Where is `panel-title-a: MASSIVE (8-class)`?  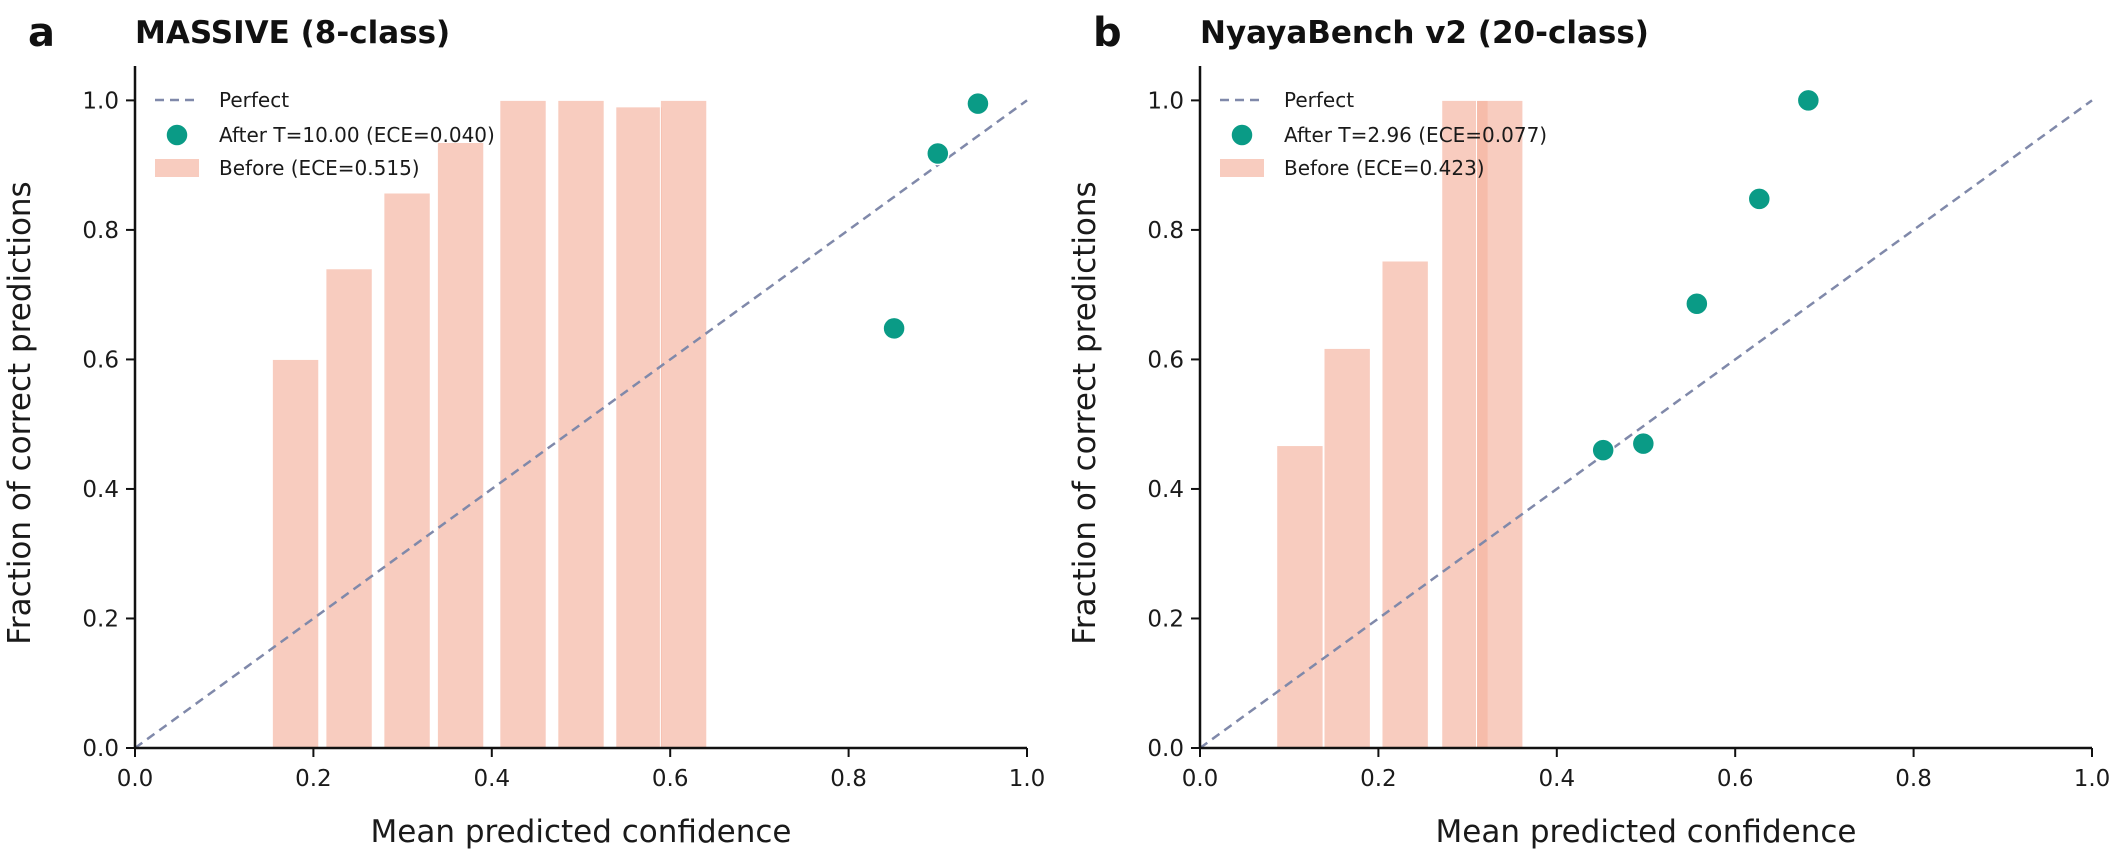 panel-title-a: MASSIVE (8-class) is located at coordinates (292, 33).